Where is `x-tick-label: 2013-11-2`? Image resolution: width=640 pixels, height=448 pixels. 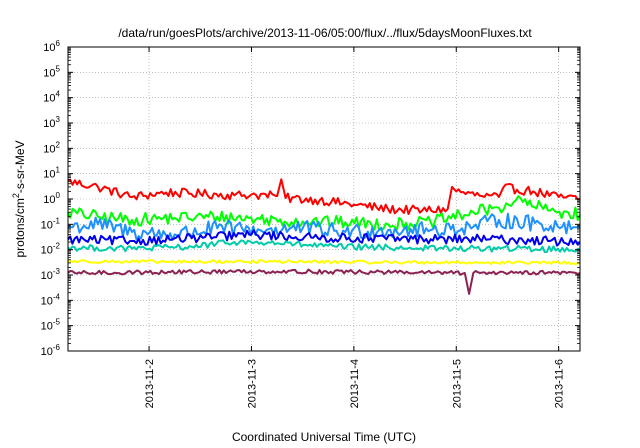 x-tick-label: 2013-11-2 is located at coordinates (150, 383).